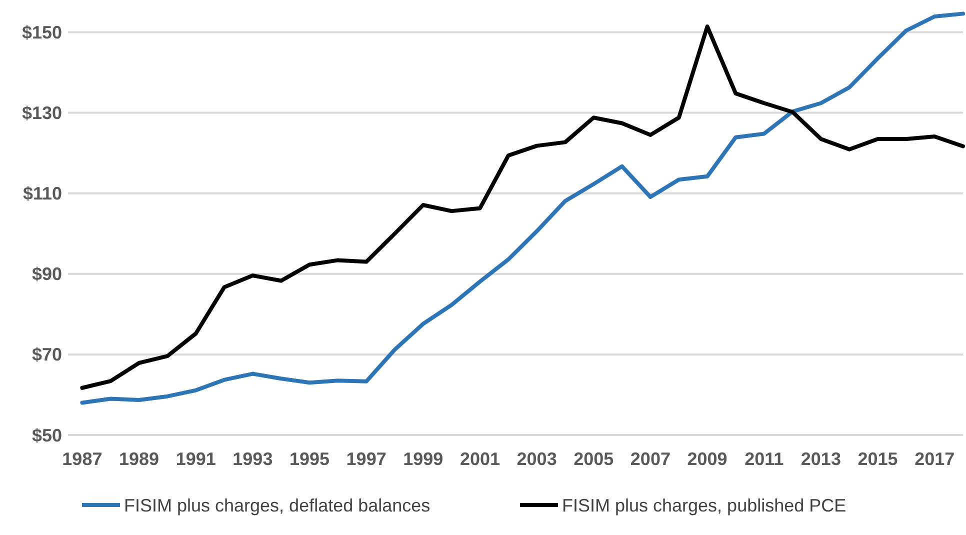  What do you see at coordinates (934, 459) in the screenshot?
I see `x-tick-label: 2017` at bounding box center [934, 459].